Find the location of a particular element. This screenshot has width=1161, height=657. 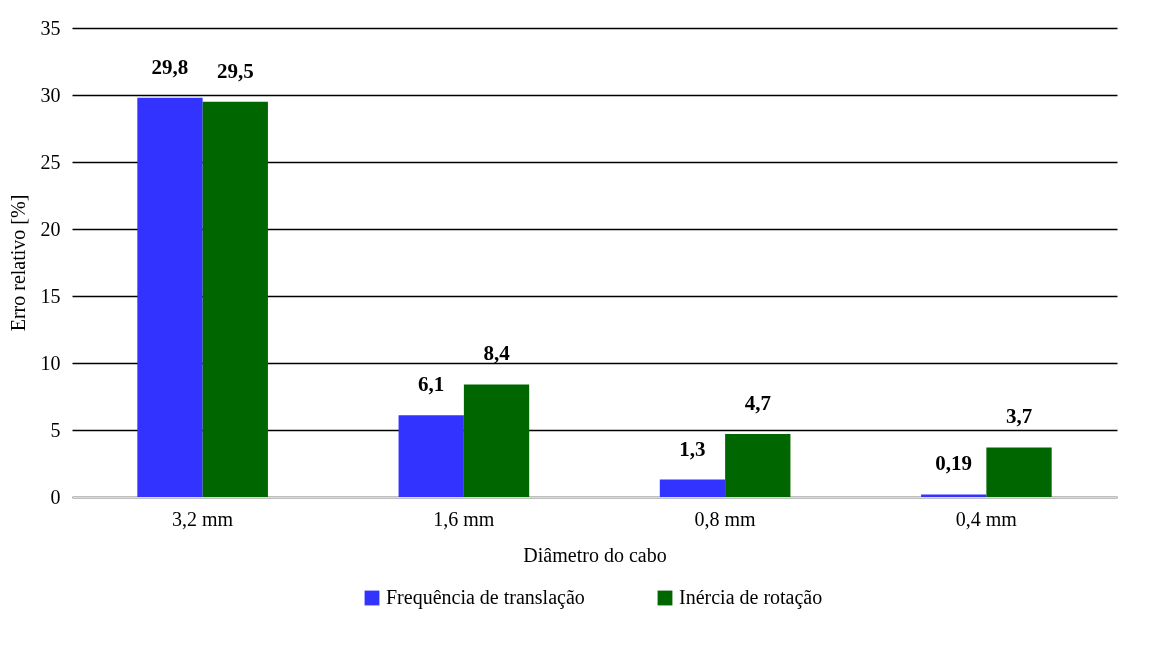

x-tick-label: 3,2 mm is located at coordinates (203, 518).